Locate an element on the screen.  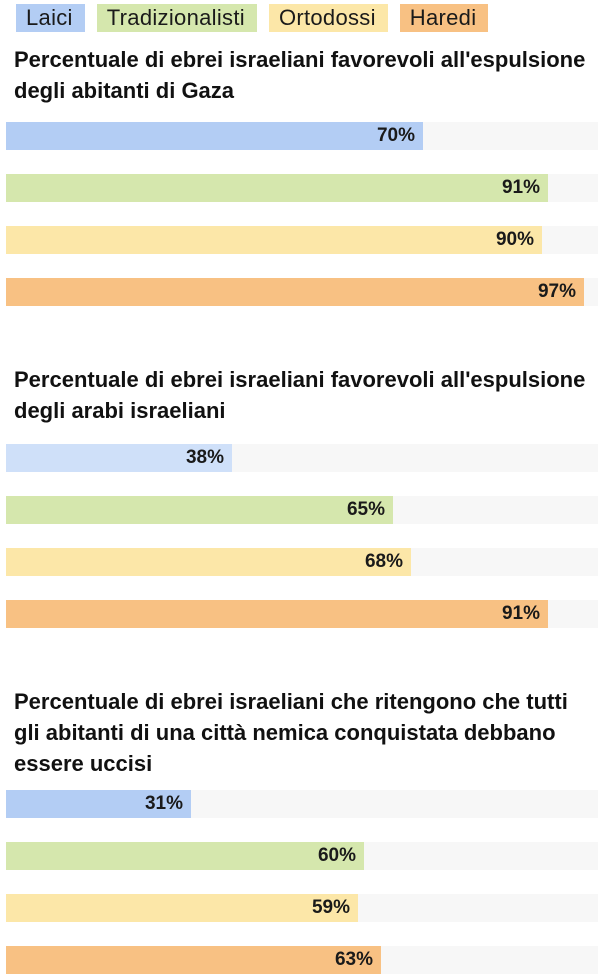
bar-value-label-laici: 70% is located at coordinates (395, 135).